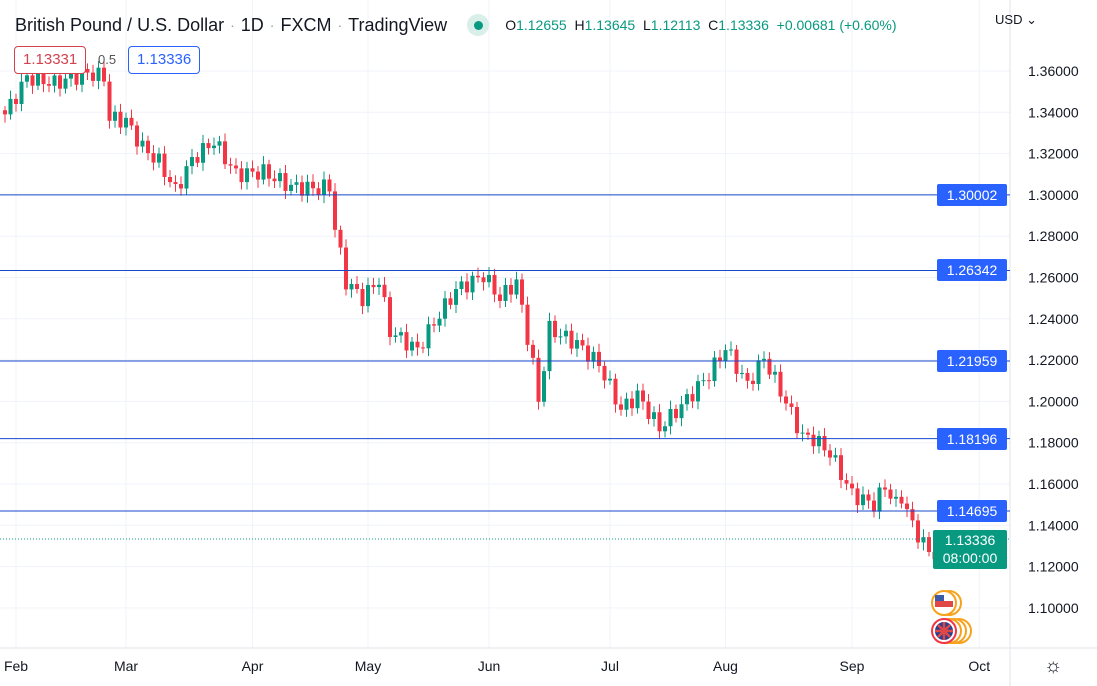  What do you see at coordinates (946, 603) in the screenshot?
I see `us-flag-icon` at bounding box center [946, 603].